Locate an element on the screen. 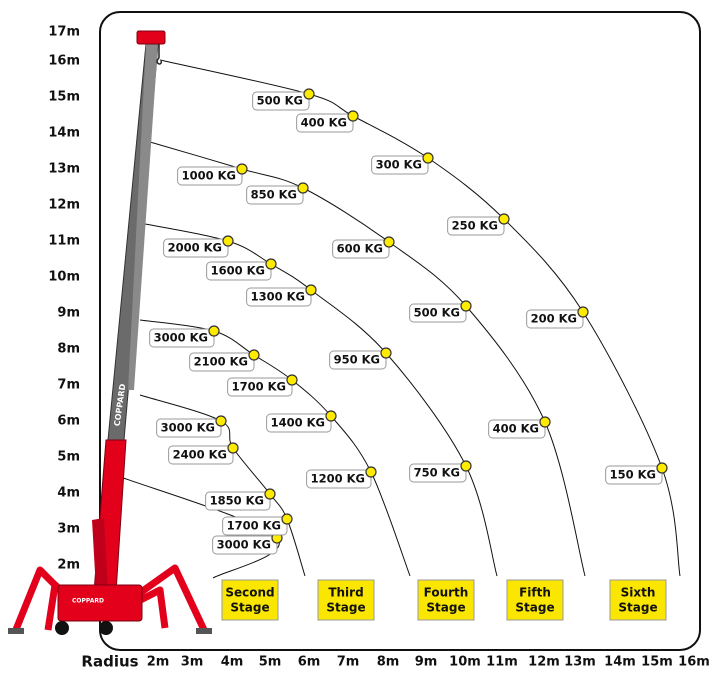 Image resolution: width=712 pixels, height=674 pixels. y-tick-label: 6m is located at coordinates (68, 421).